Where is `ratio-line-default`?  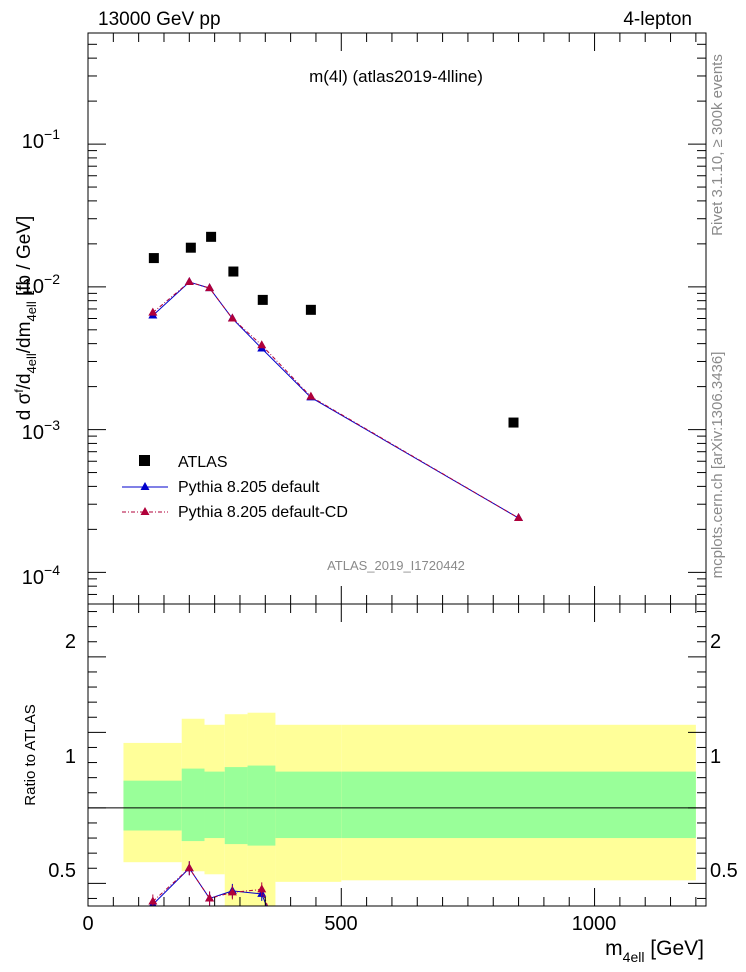 ratio-line-default is located at coordinates (210, 886).